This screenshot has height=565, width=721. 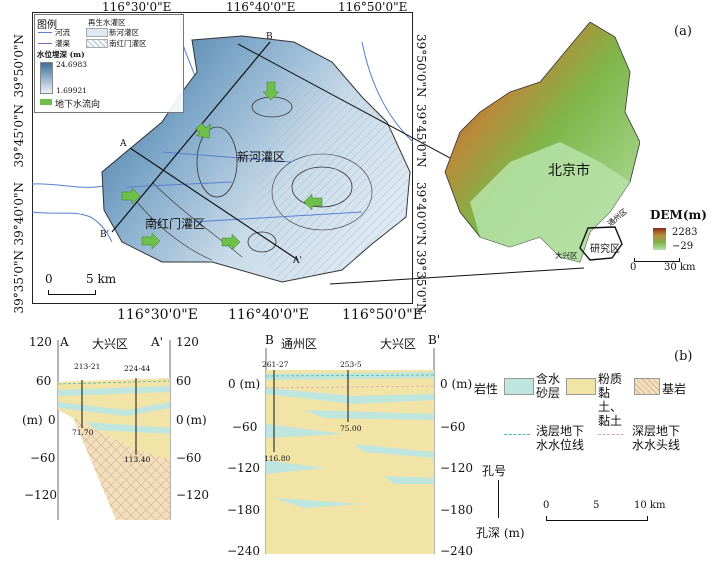 I want to click on section-b-rtick-0: 0 (m), so click(x=456, y=384).